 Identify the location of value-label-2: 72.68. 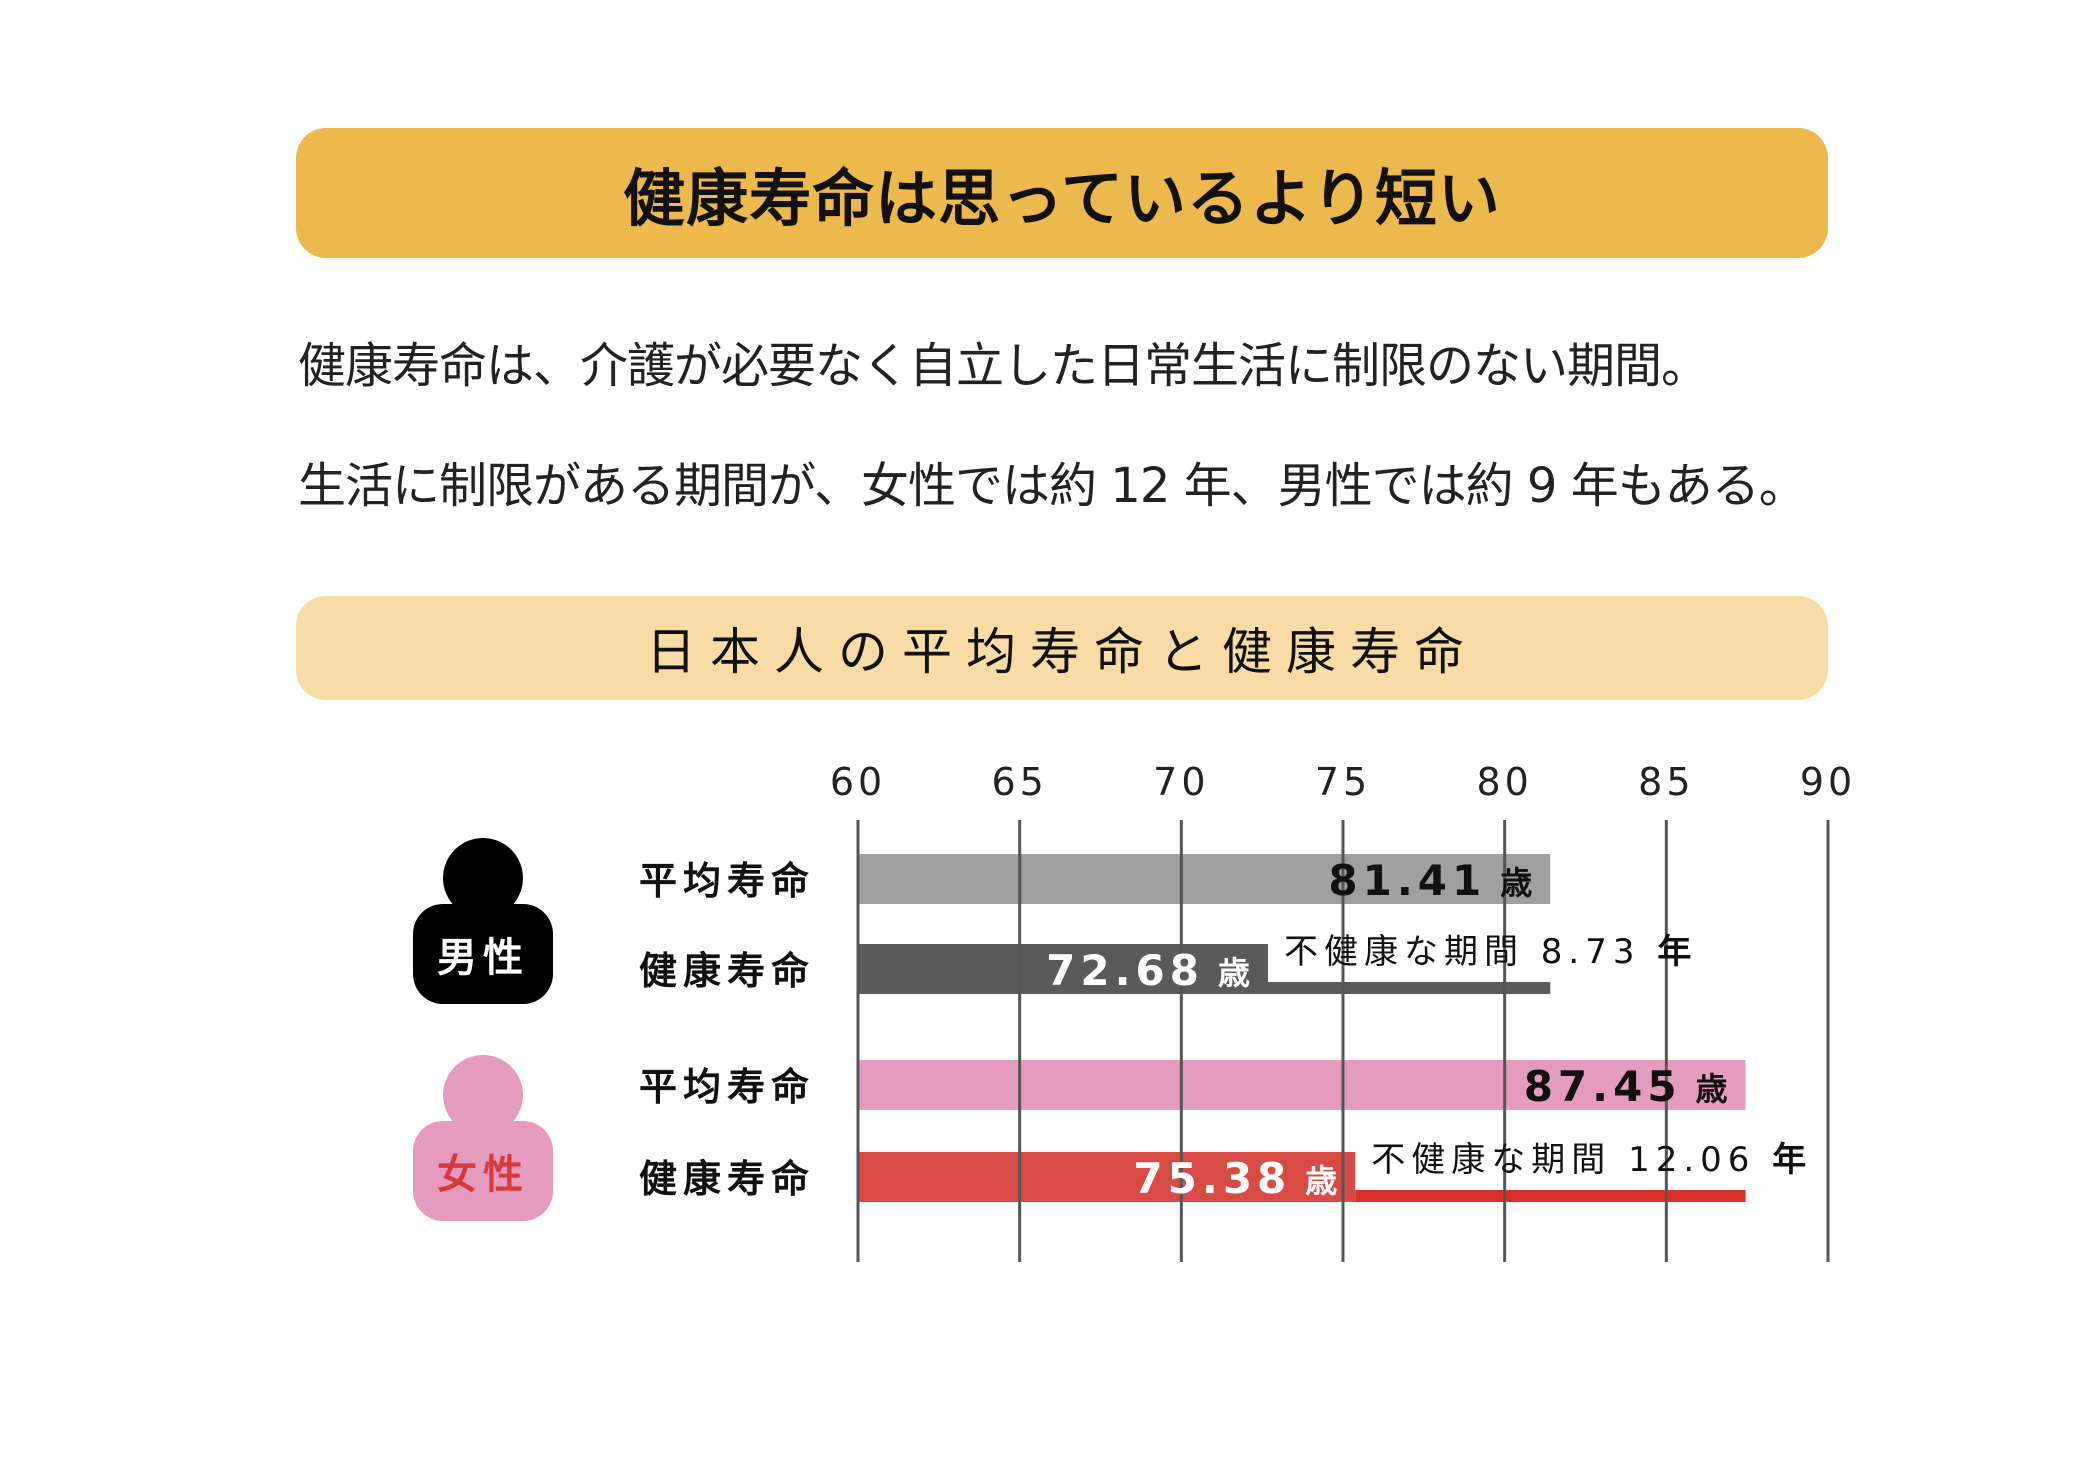
(1125, 970).